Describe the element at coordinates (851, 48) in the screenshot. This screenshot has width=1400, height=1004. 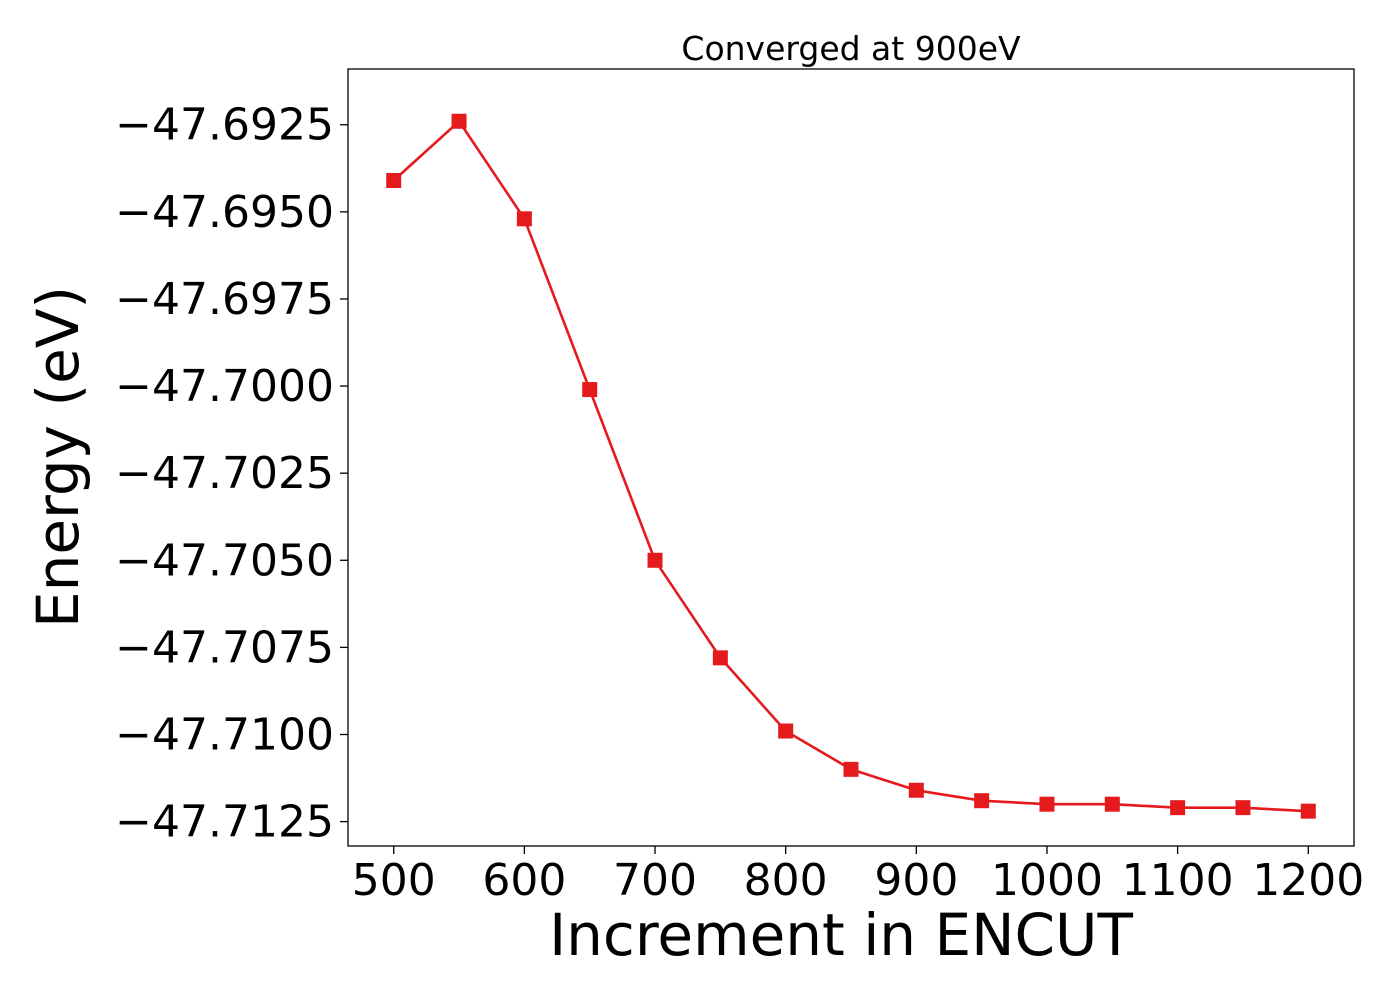
I see `chart-title: Converged at 900eV` at that location.